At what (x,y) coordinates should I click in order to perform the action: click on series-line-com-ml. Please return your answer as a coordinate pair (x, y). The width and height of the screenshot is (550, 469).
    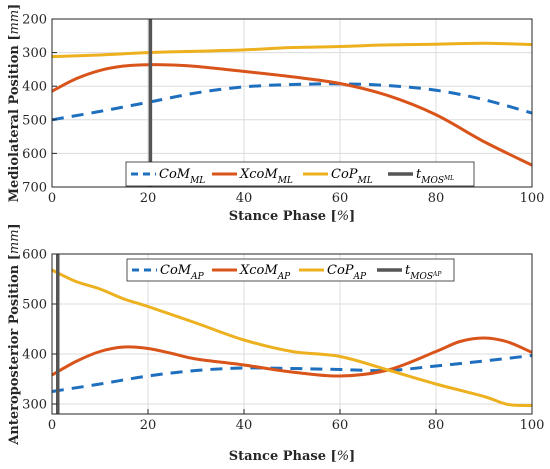
    Looking at the image, I should click on (292, 102).